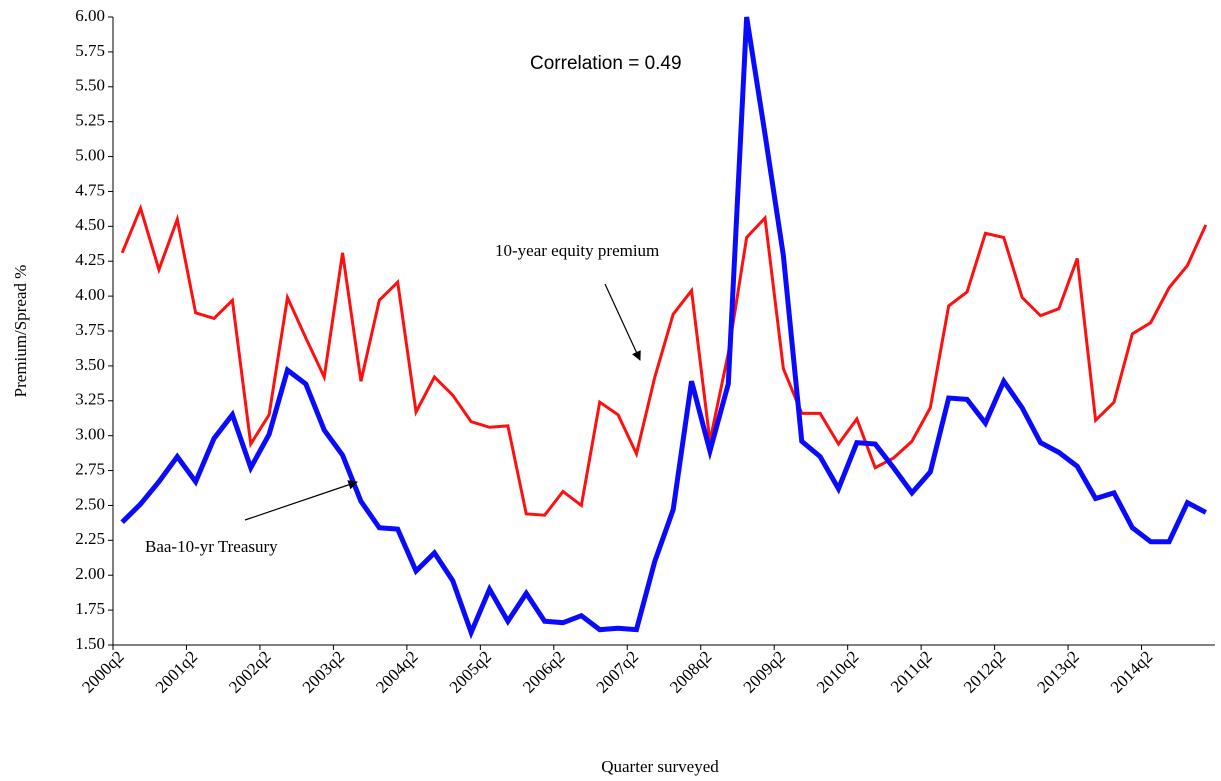 The image size is (1221, 781). I want to click on y-tick-label: 3.00, so click(90, 434).